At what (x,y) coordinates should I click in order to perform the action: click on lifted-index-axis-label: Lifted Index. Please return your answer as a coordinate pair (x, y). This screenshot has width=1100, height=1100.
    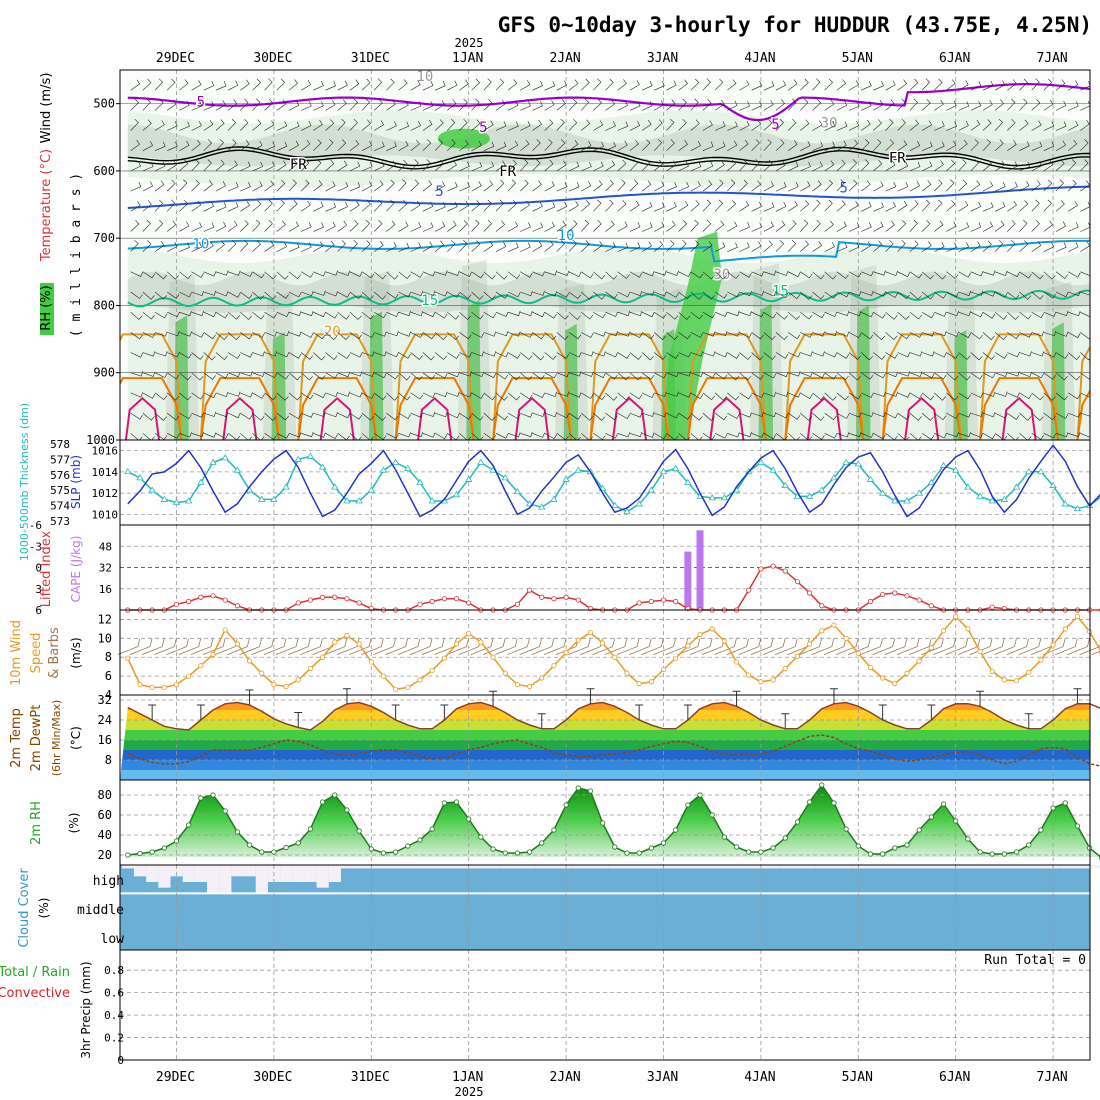
    Looking at the image, I should click on (46, 568).